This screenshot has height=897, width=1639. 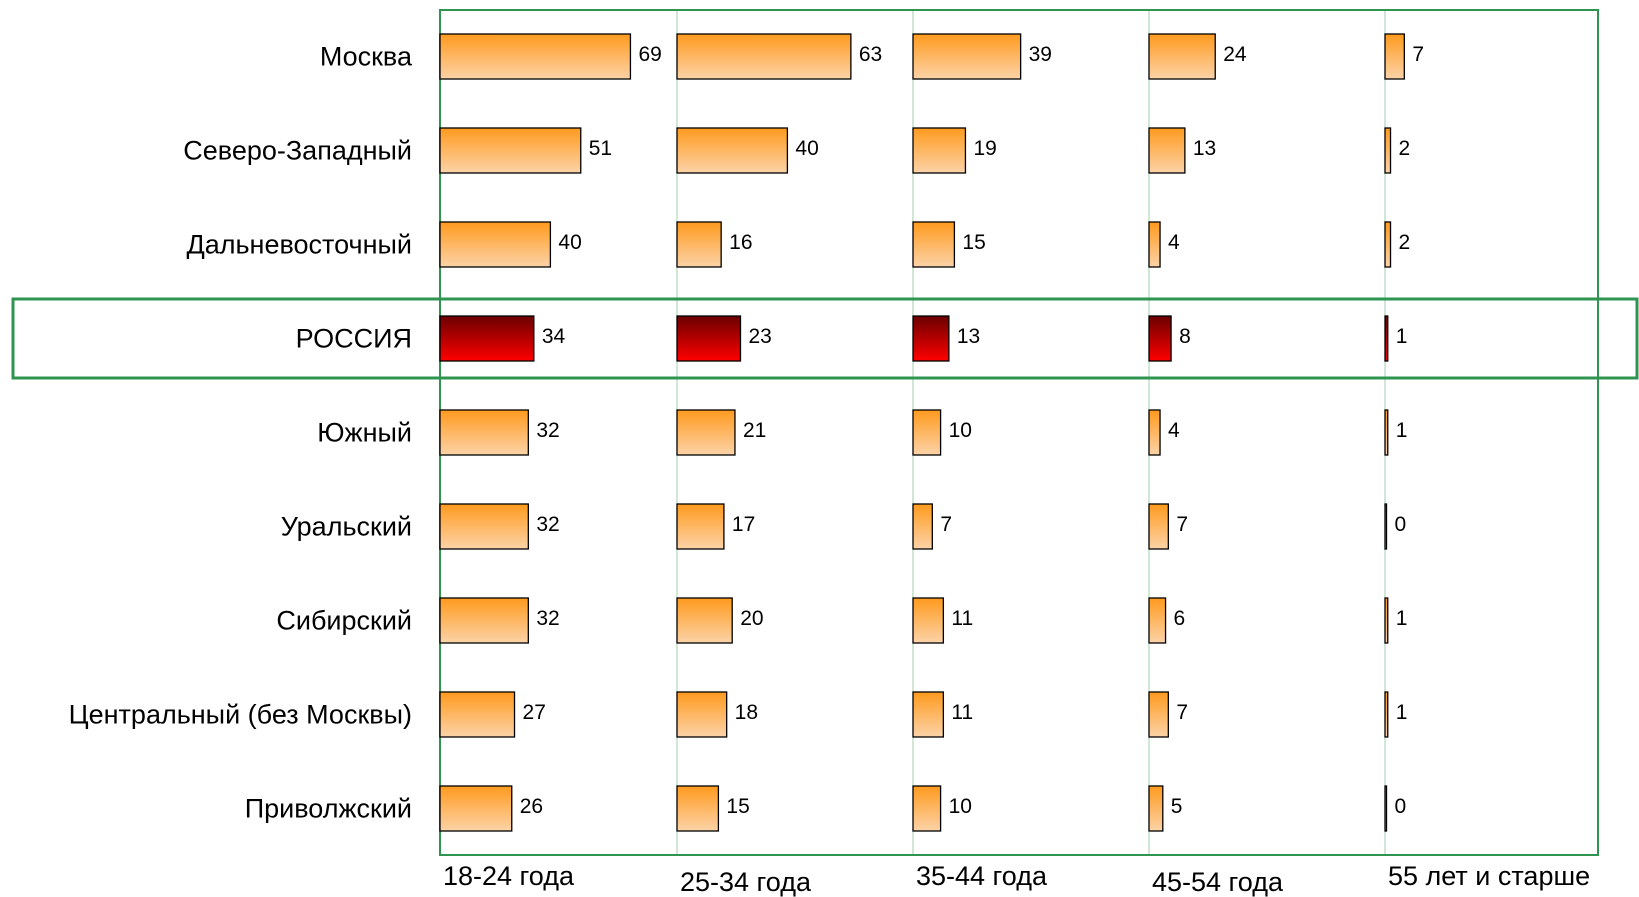 I want to click on region-label: Дальневосточный, so click(x=299, y=245).